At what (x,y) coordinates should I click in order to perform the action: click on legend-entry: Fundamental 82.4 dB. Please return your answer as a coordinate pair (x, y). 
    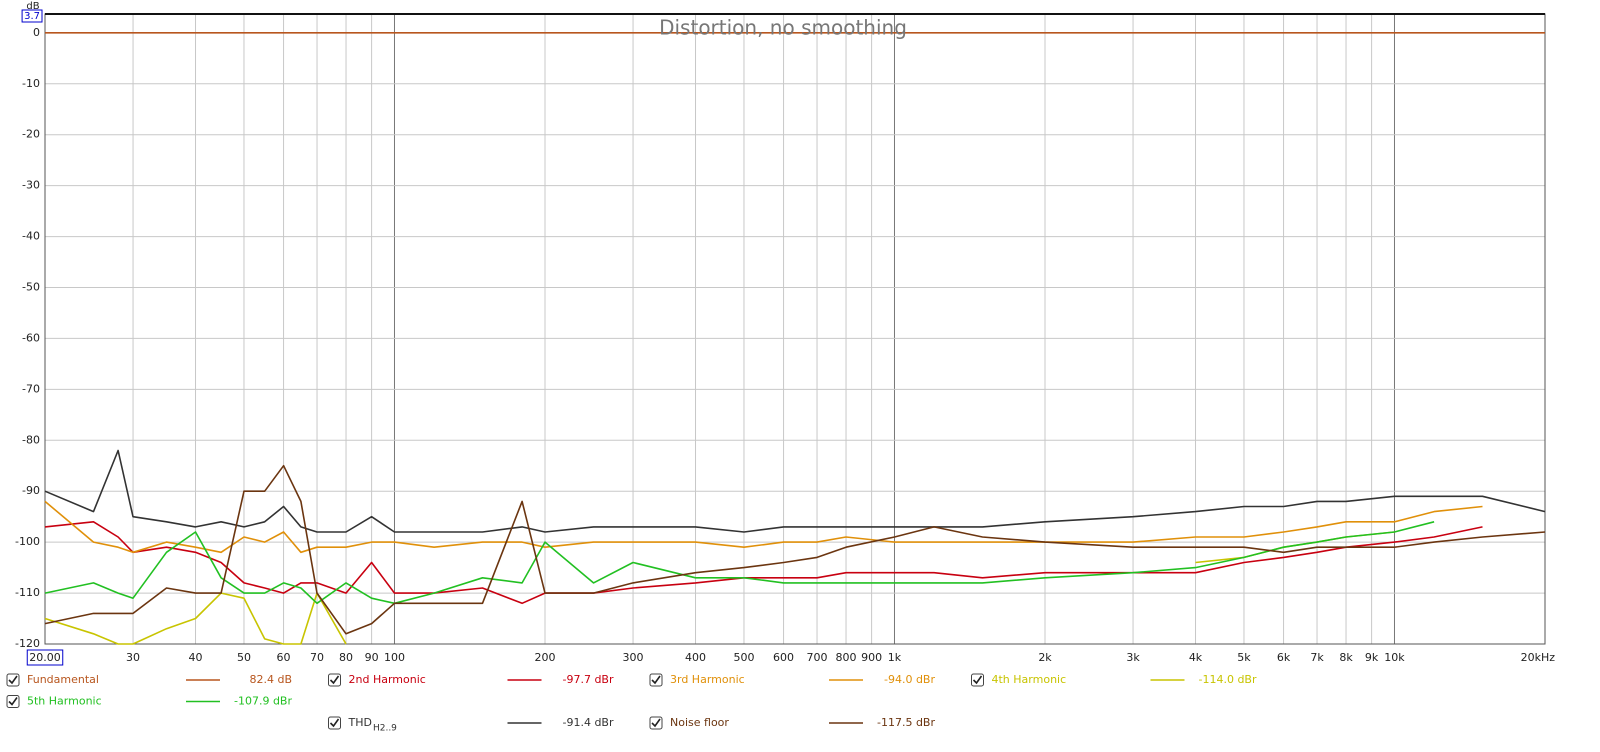
    Looking at the image, I should click on (149, 680).